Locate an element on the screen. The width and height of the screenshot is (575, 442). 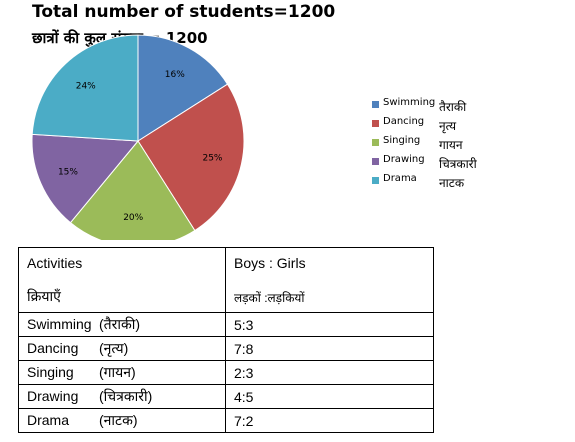
table-row: Drawing (चित्रकारी) 4:5 is located at coordinates (226, 396).